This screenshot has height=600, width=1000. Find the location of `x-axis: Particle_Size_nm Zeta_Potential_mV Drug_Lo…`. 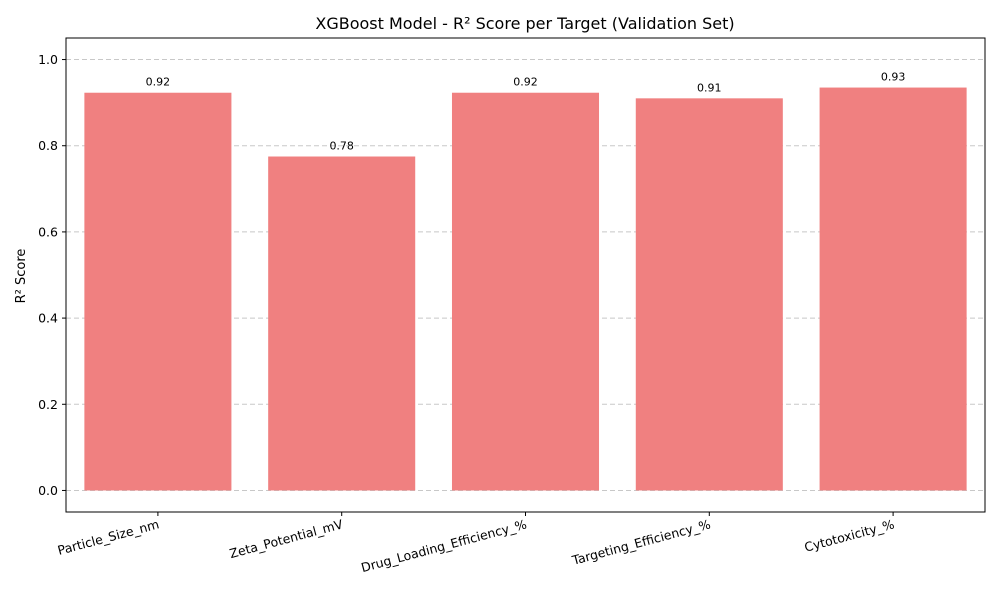

x-axis: Particle_Size_nm Zeta_Potential_mV Drug_Lo… is located at coordinates (476, 543).